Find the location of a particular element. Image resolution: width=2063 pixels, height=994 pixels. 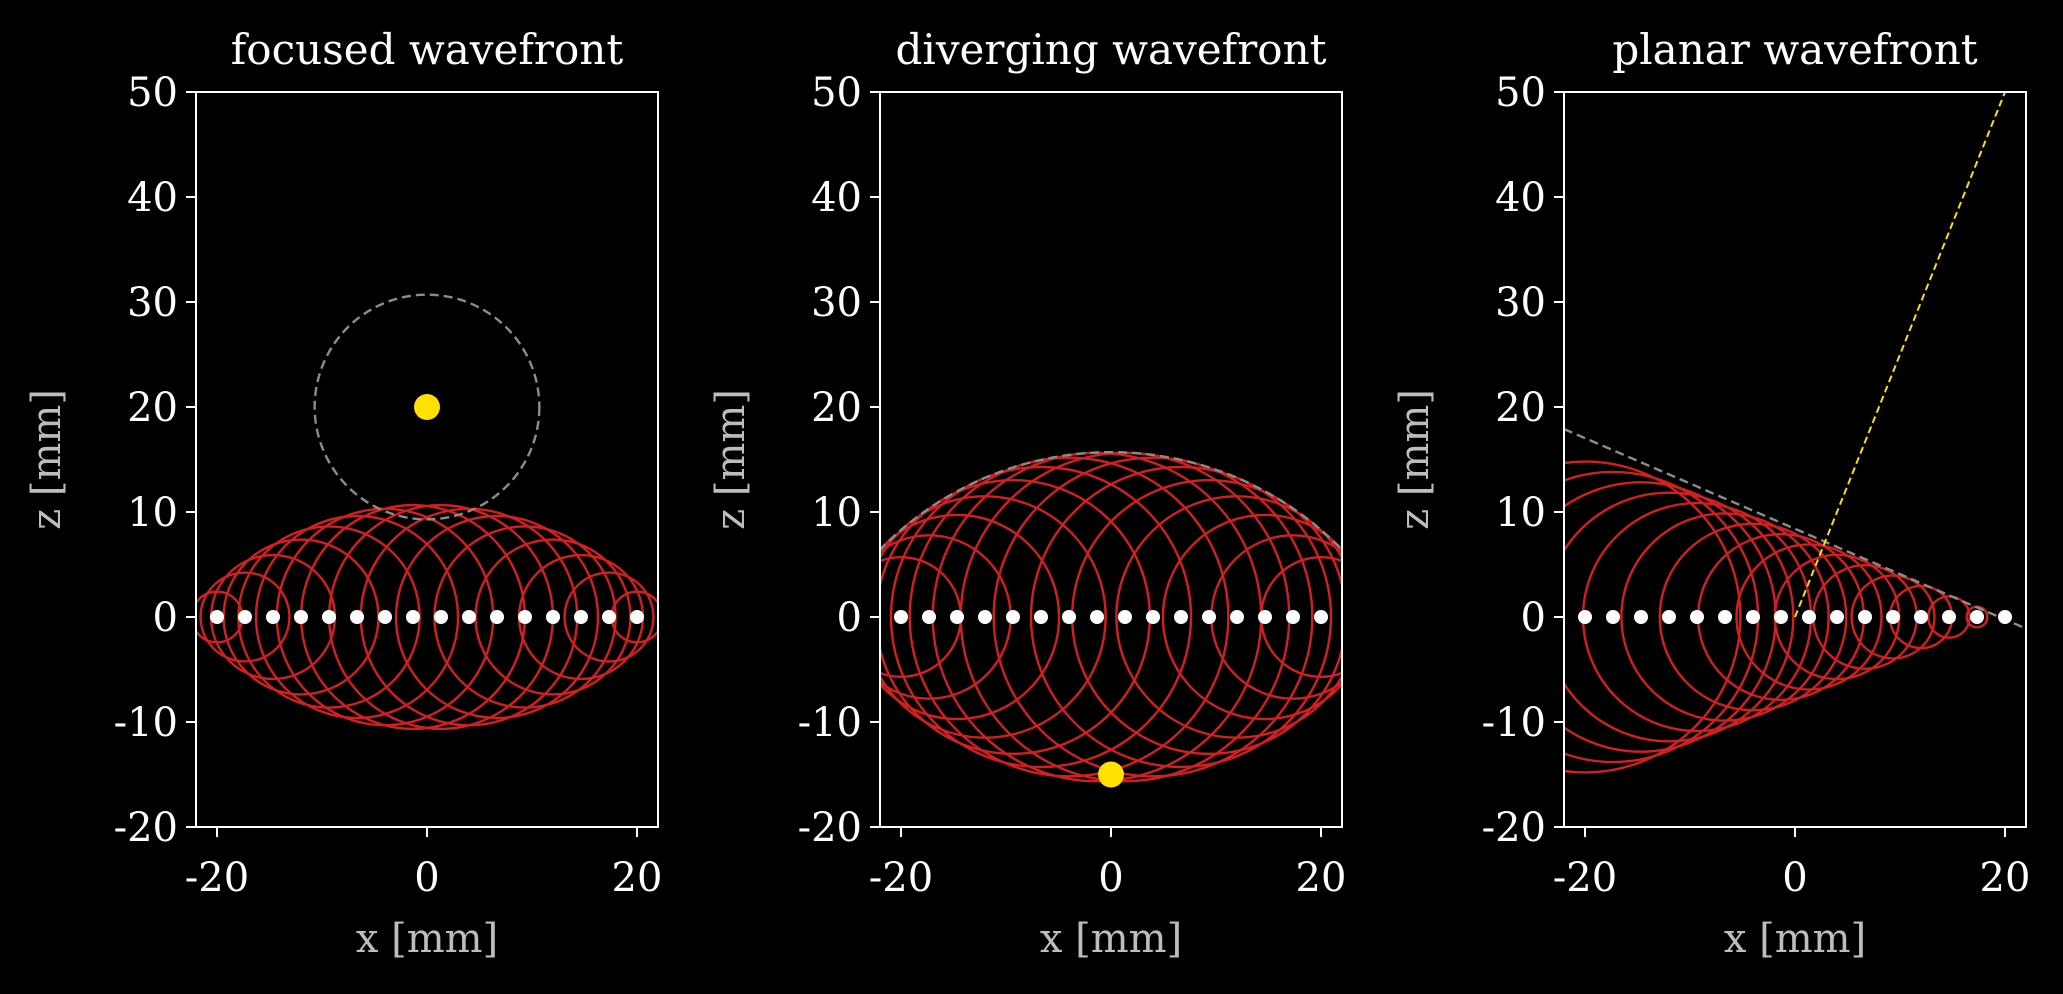

propagation-direction-line is located at coordinates (1900, 355).